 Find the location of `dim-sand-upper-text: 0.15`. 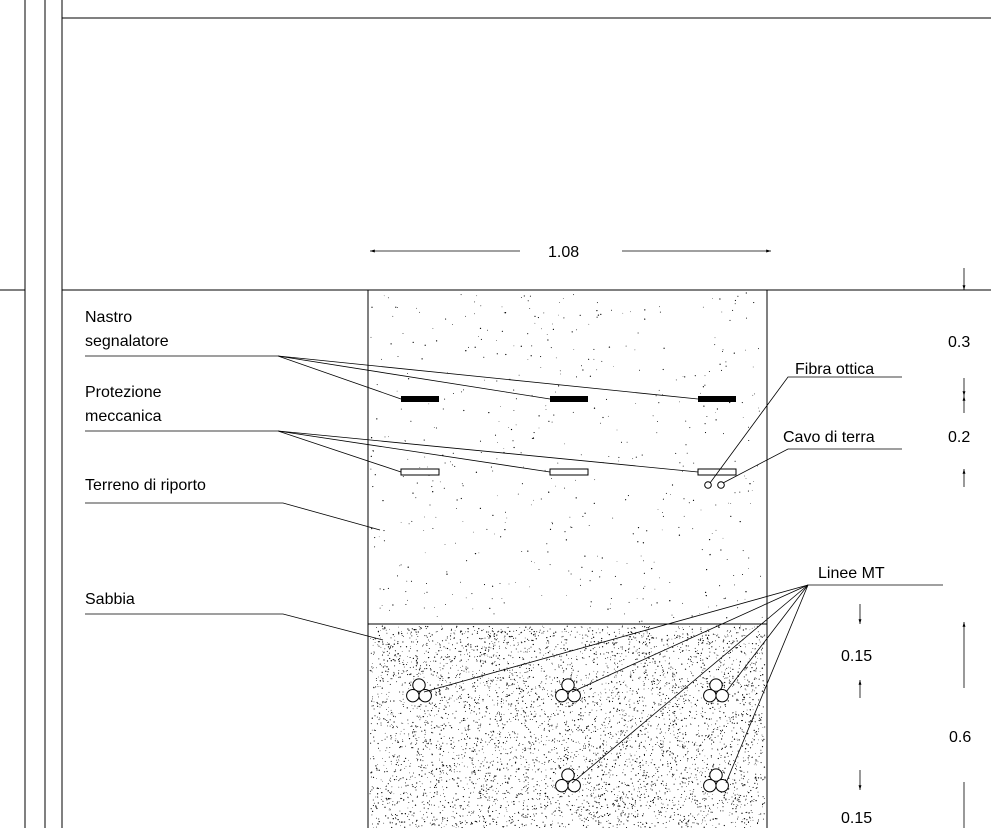

dim-sand-upper-text: 0.15 is located at coordinates (856, 656).